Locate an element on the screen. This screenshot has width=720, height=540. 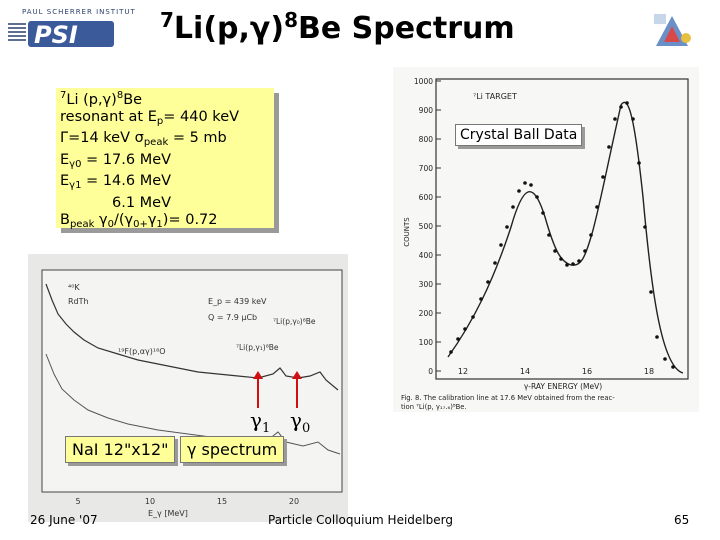
nai-annot-li1: ⁷Li(p,γ₁)⁸Be is located at coordinates (257, 347).